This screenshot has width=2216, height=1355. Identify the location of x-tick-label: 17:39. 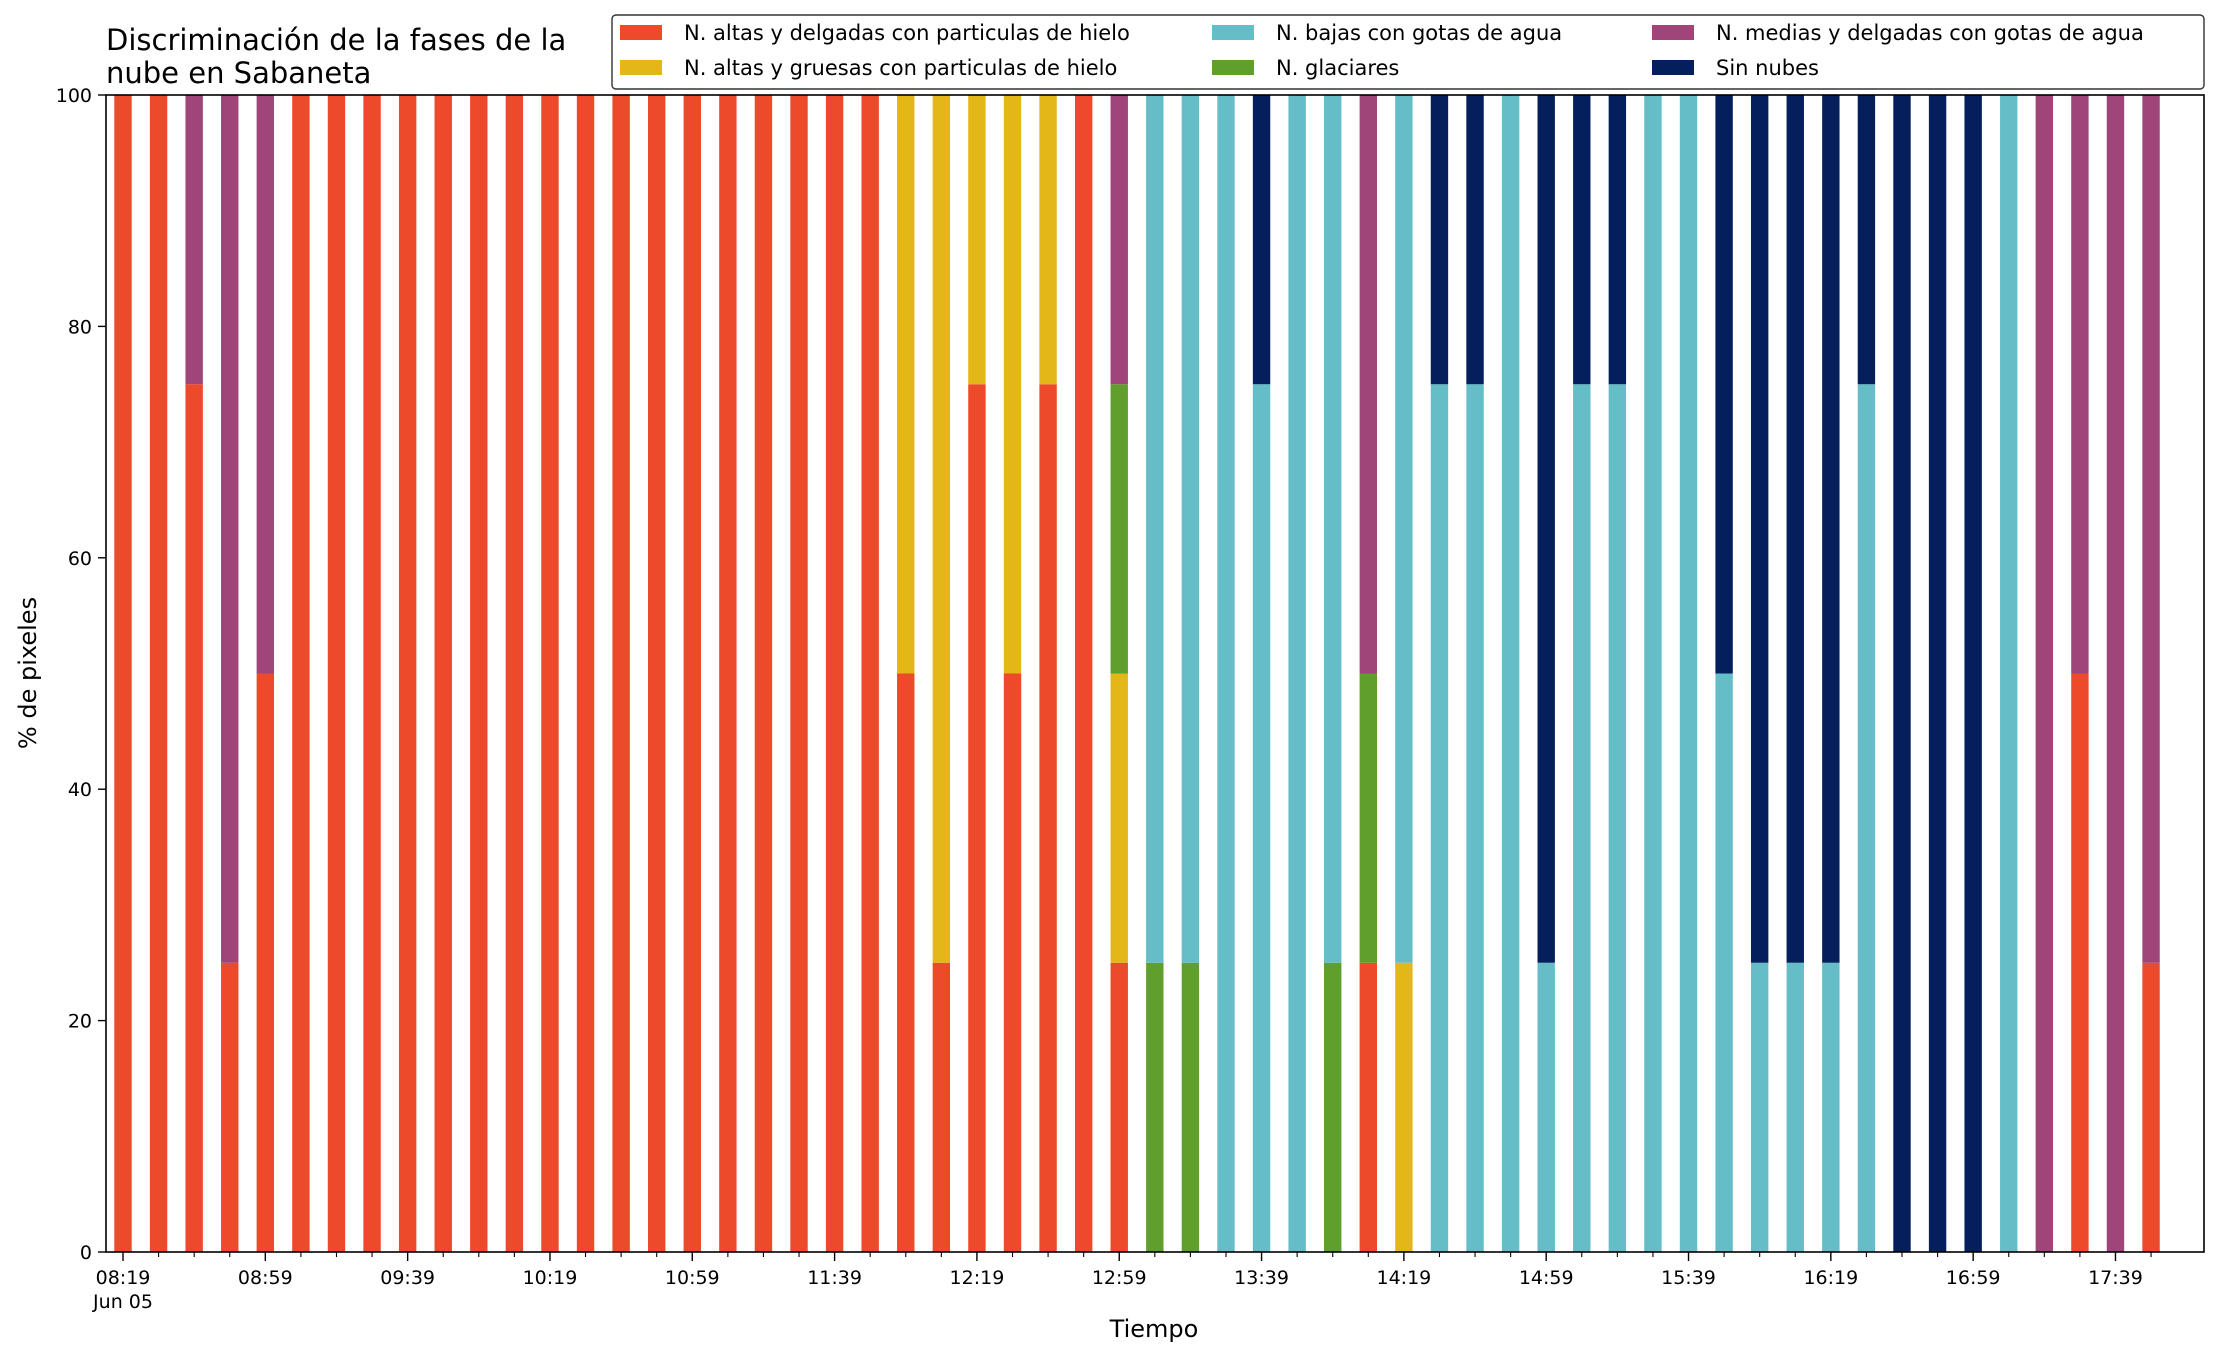
(2115, 1278).